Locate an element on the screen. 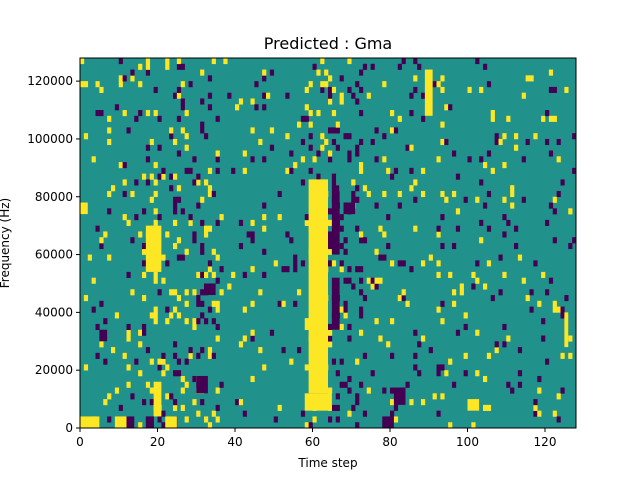 The width and height of the screenshot is (640, 480). y-axis-label: Frequency (Hz) is located at coordinates (6, 243).